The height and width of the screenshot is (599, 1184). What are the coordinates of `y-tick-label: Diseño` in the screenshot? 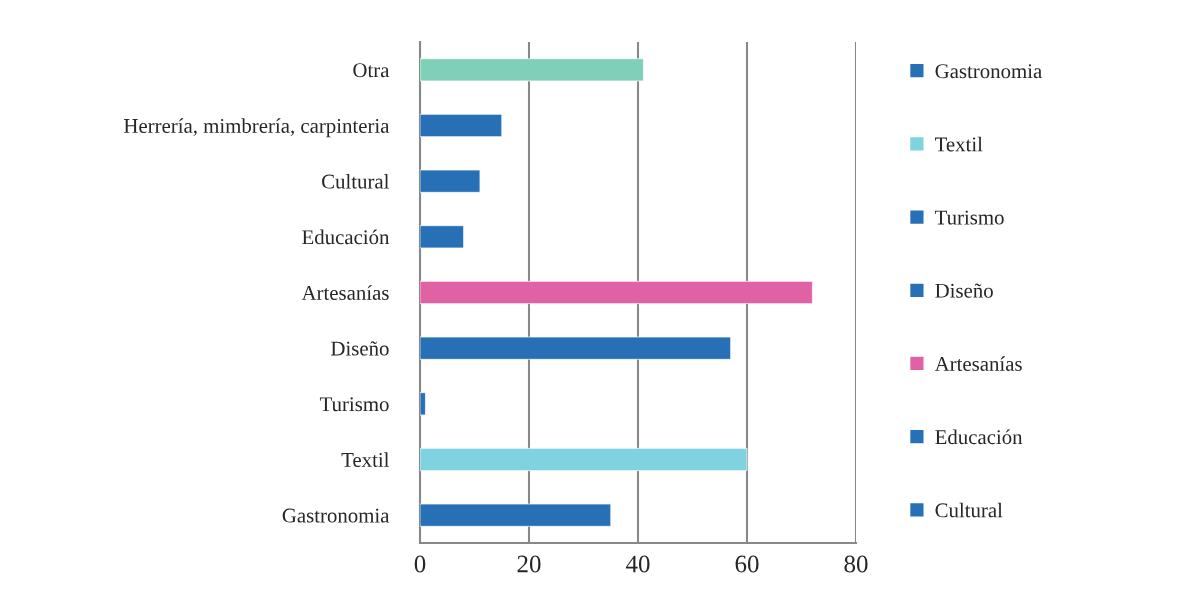 It's located at (360, 348).